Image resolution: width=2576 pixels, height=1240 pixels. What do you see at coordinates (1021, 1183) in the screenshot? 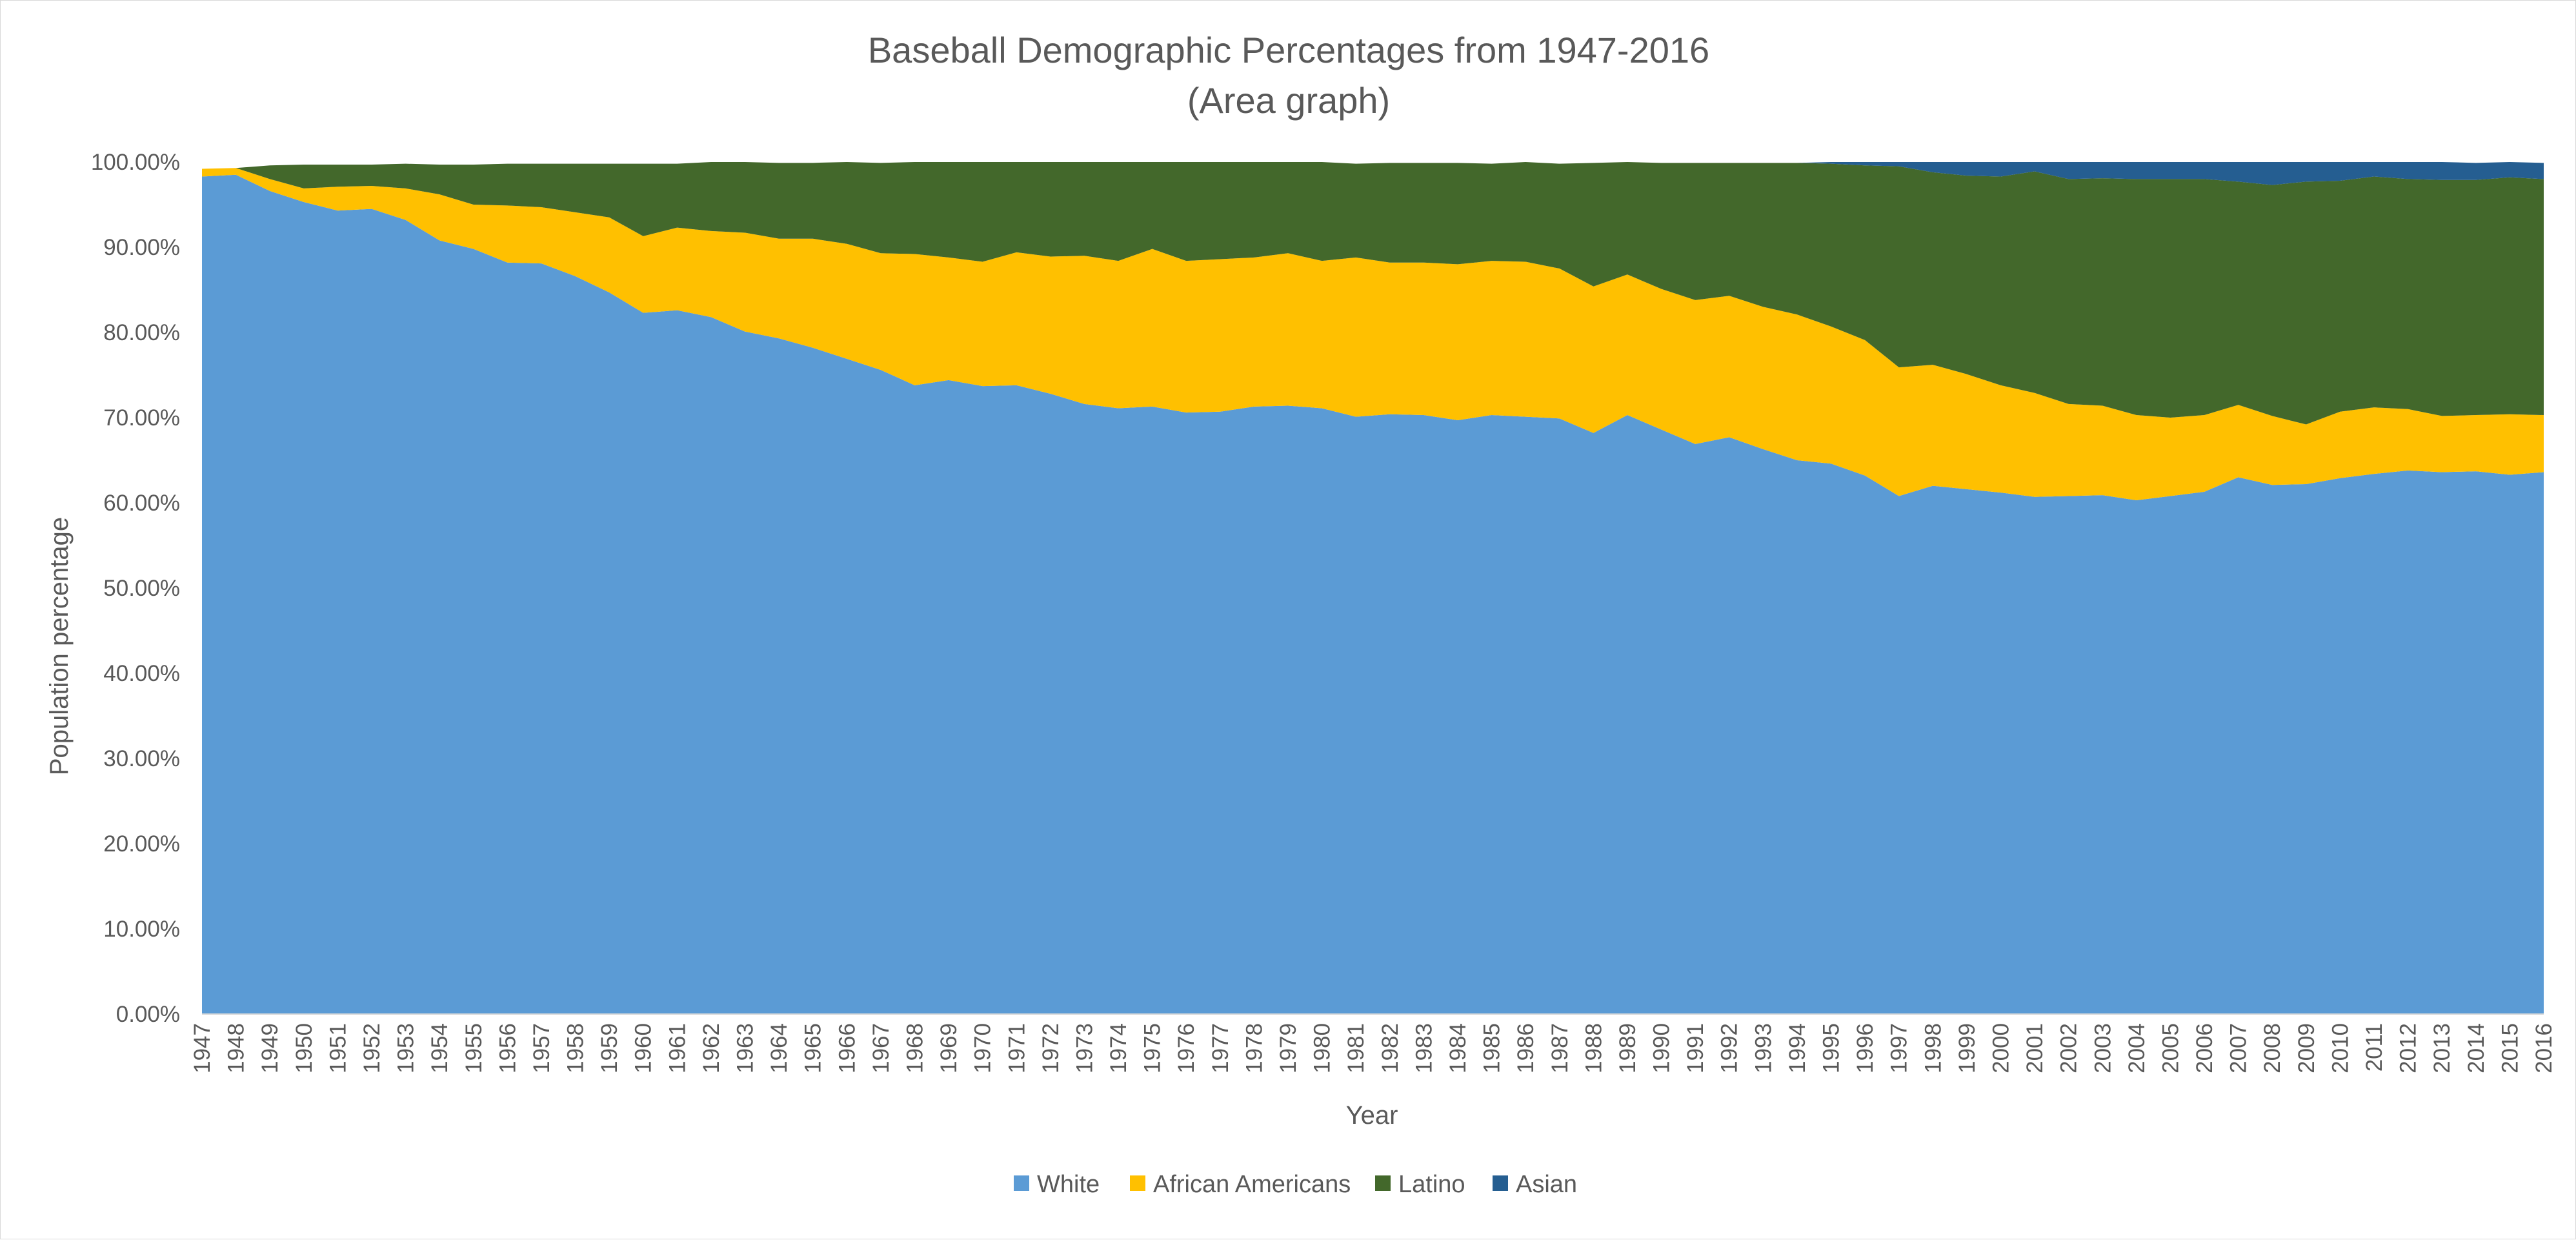
I see `legend-swatch-white` at bounding box center [1021, 1183].